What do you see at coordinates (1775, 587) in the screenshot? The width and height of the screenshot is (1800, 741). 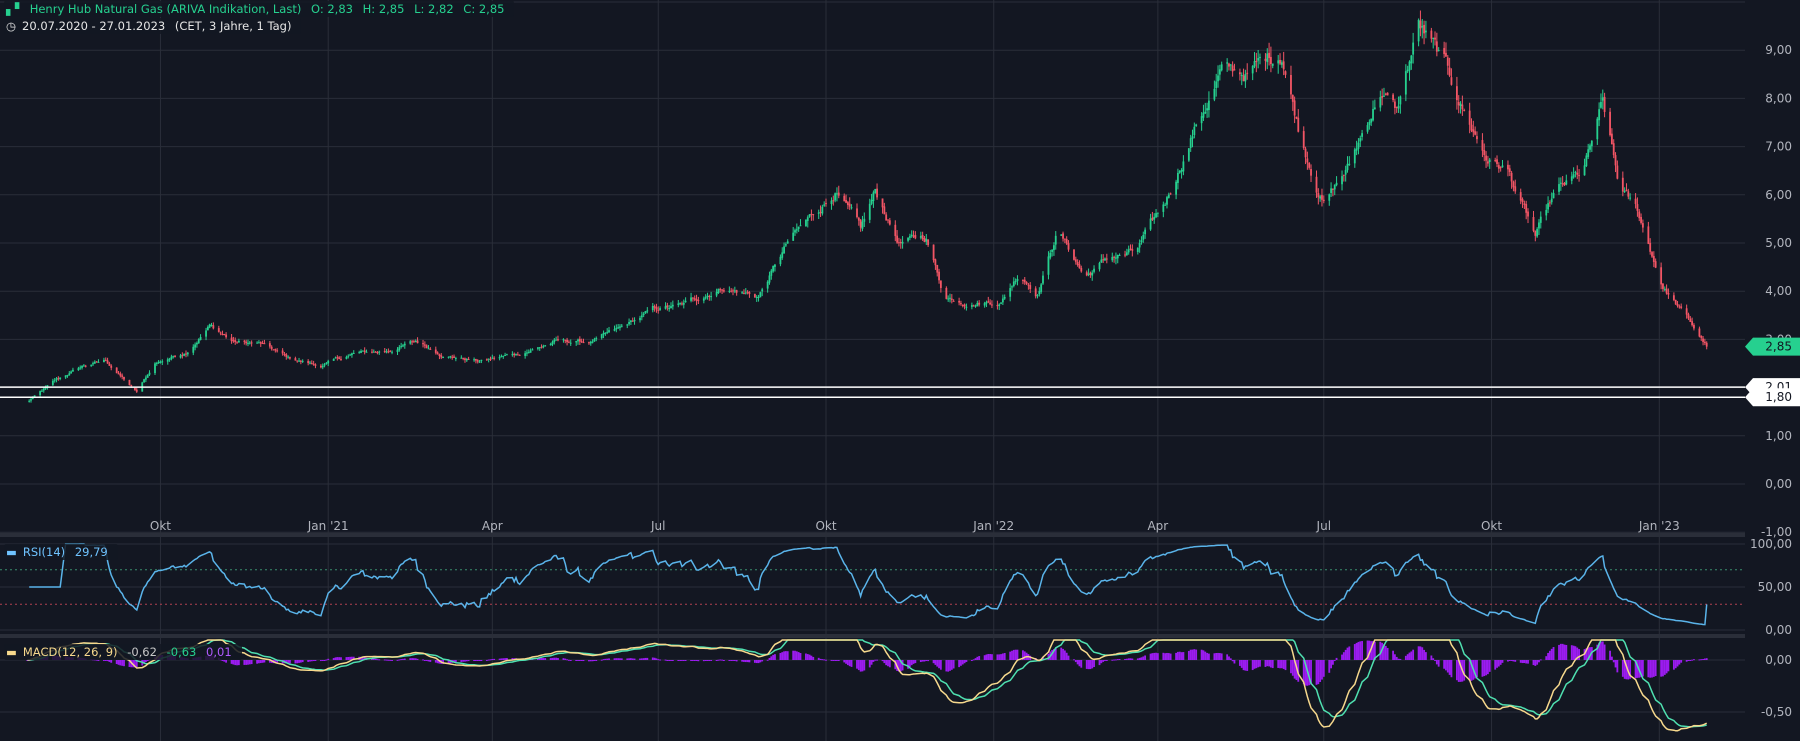 I see `rsi-tick-label: 50,00` at bounding box center [1775, 587].